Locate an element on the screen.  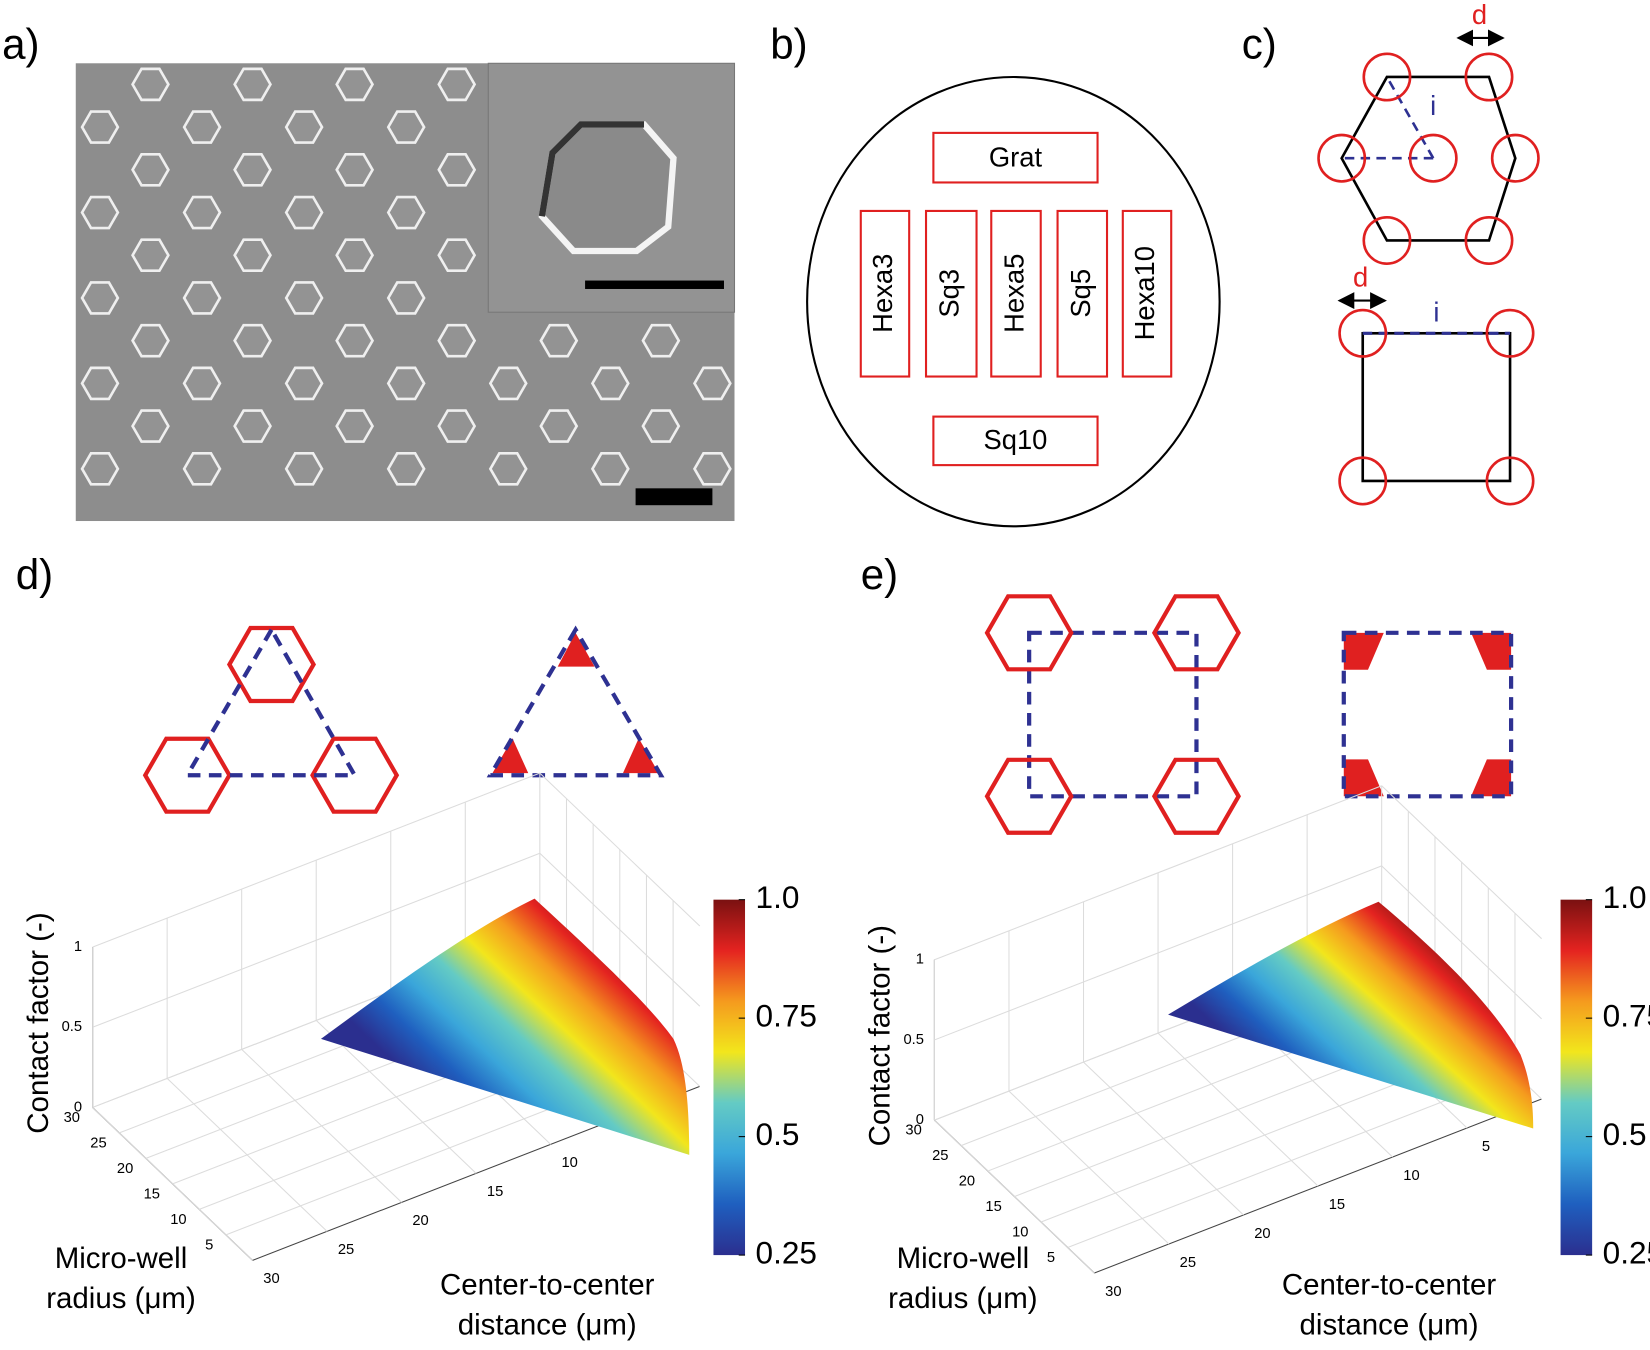
y-tick-label: 20 is located at coordinates (125, 1169).